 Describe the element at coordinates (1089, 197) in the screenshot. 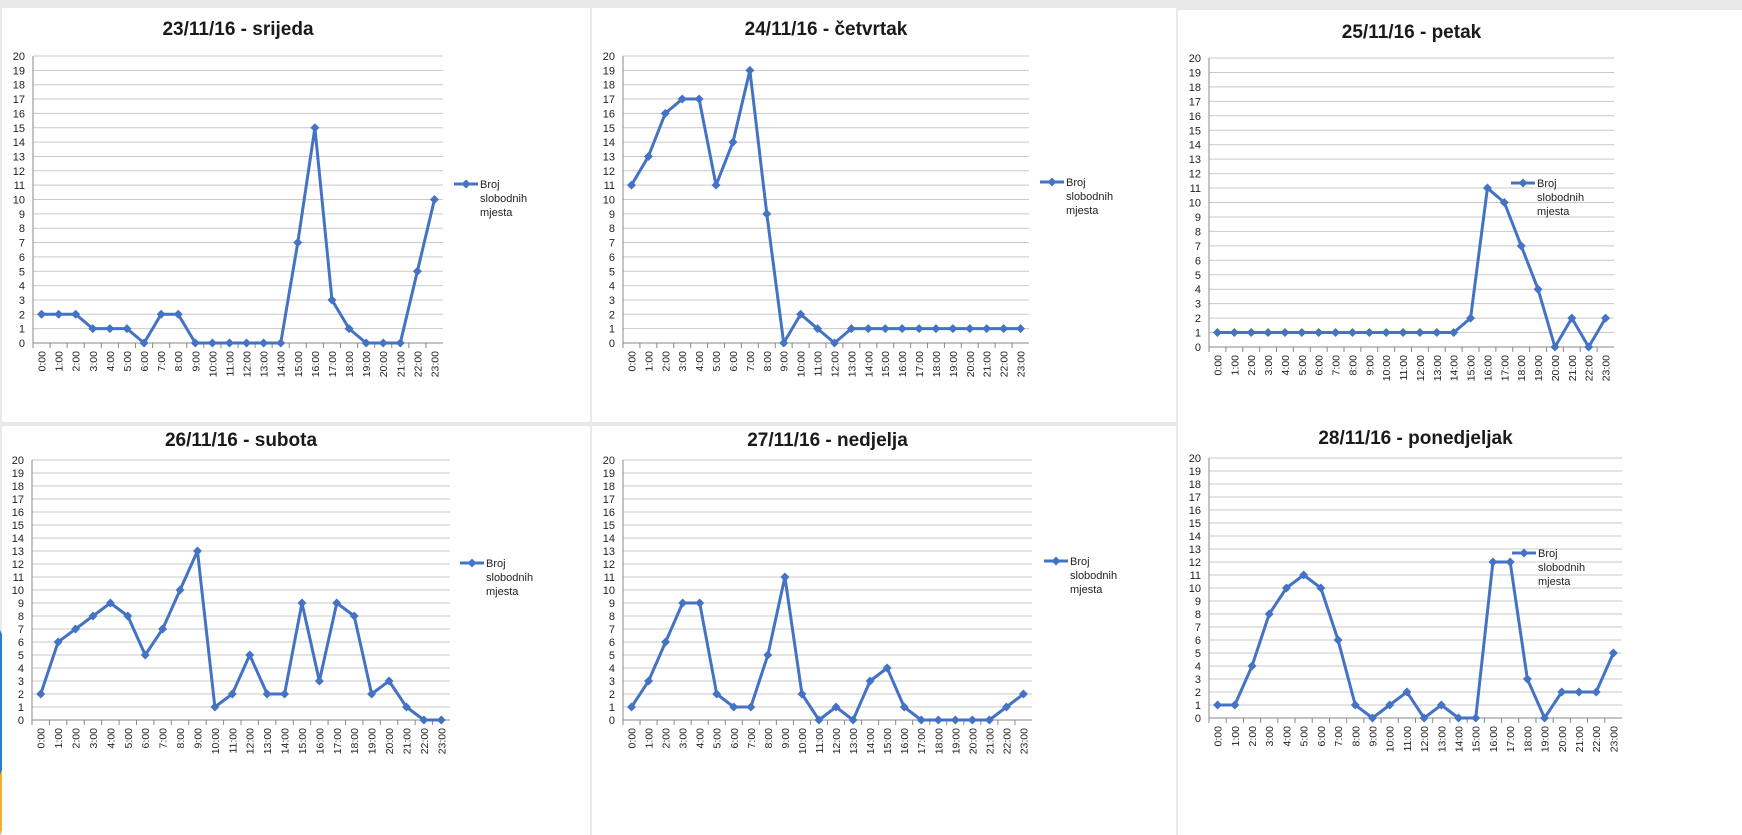

I see `legend-label: slobodnih` at that location.